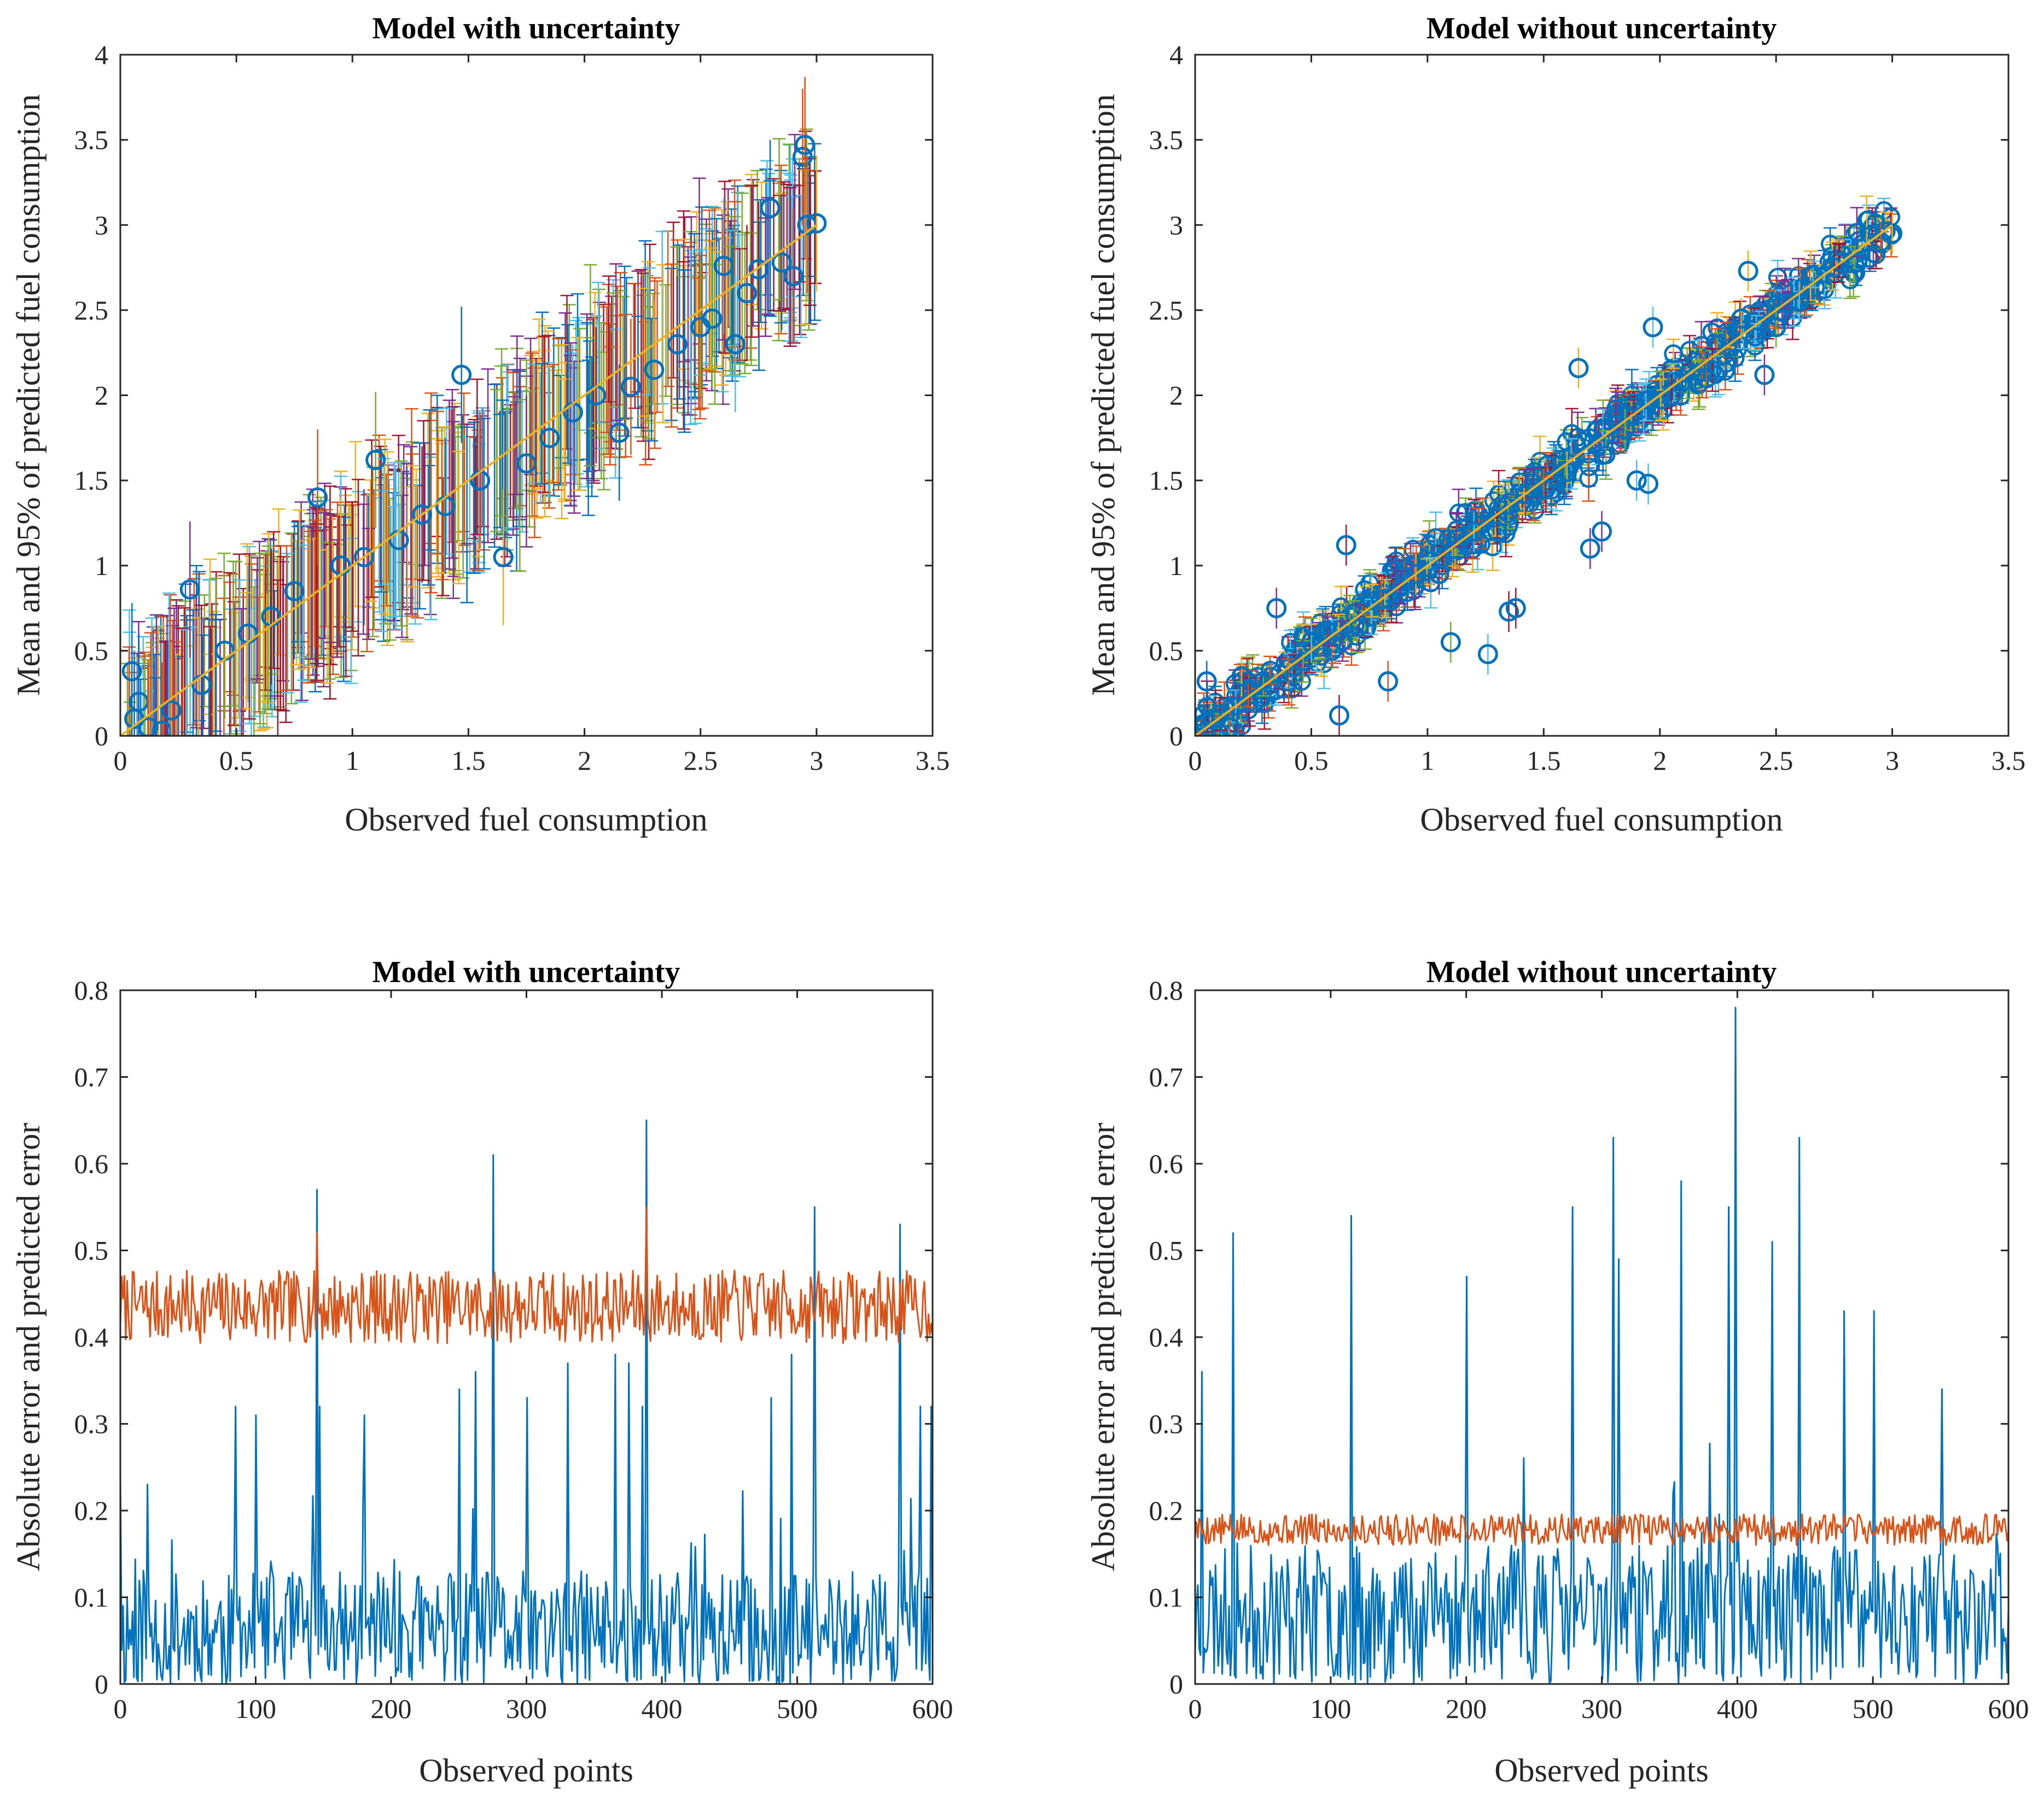 This screenshot has height=1800, width=2044. What do you see at coordinates (700, 760) in the screenshot?
I see `x-tick-label: 2.5` at bounding box center [700, 760].